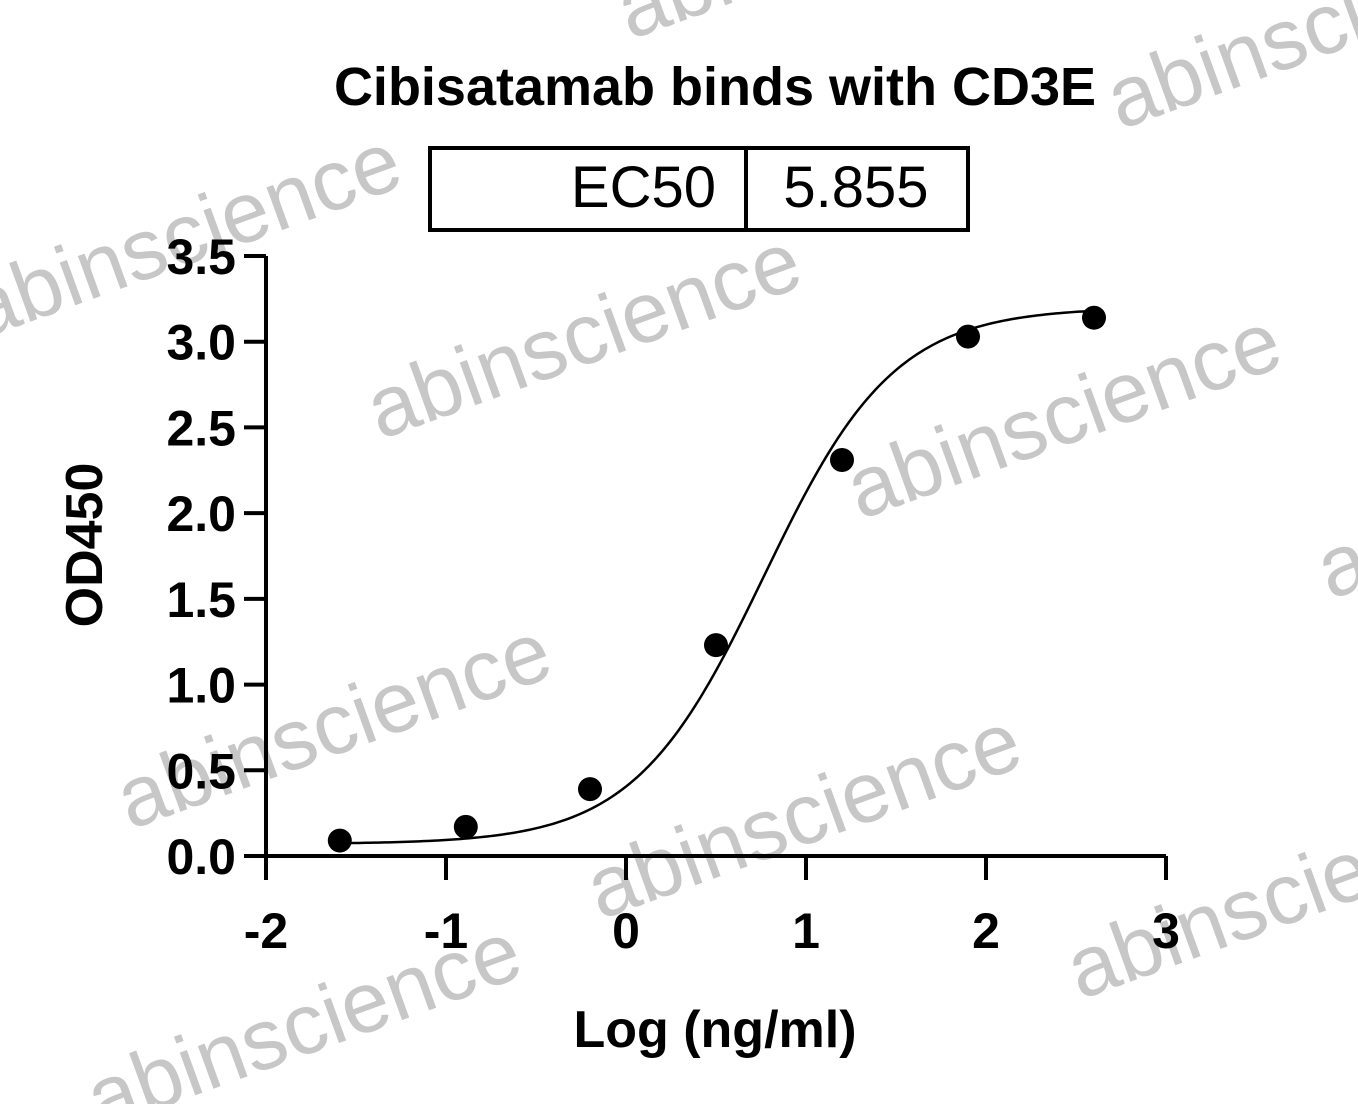 This screenshot has height=1104, width=1358. Describe the element at coordinates (715, 87) in the screenshot. I see `chart-title: Cibisatamab binds with CD3E` at that location.